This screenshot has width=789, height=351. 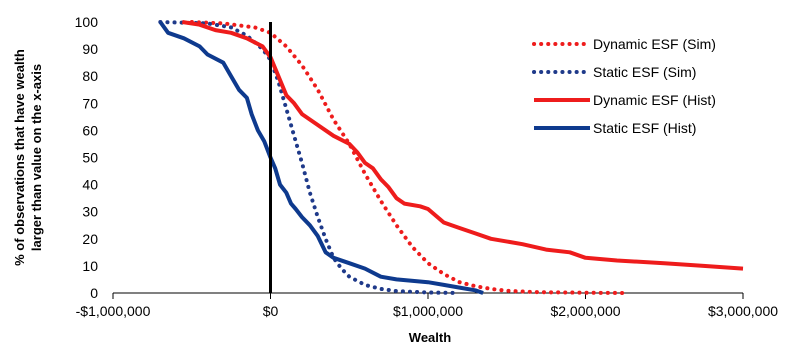 What do you see at coordinates (428, 311) in the screenshot?
I see `x-tick-label: $1,000,000` at bounding box center [428, 311].